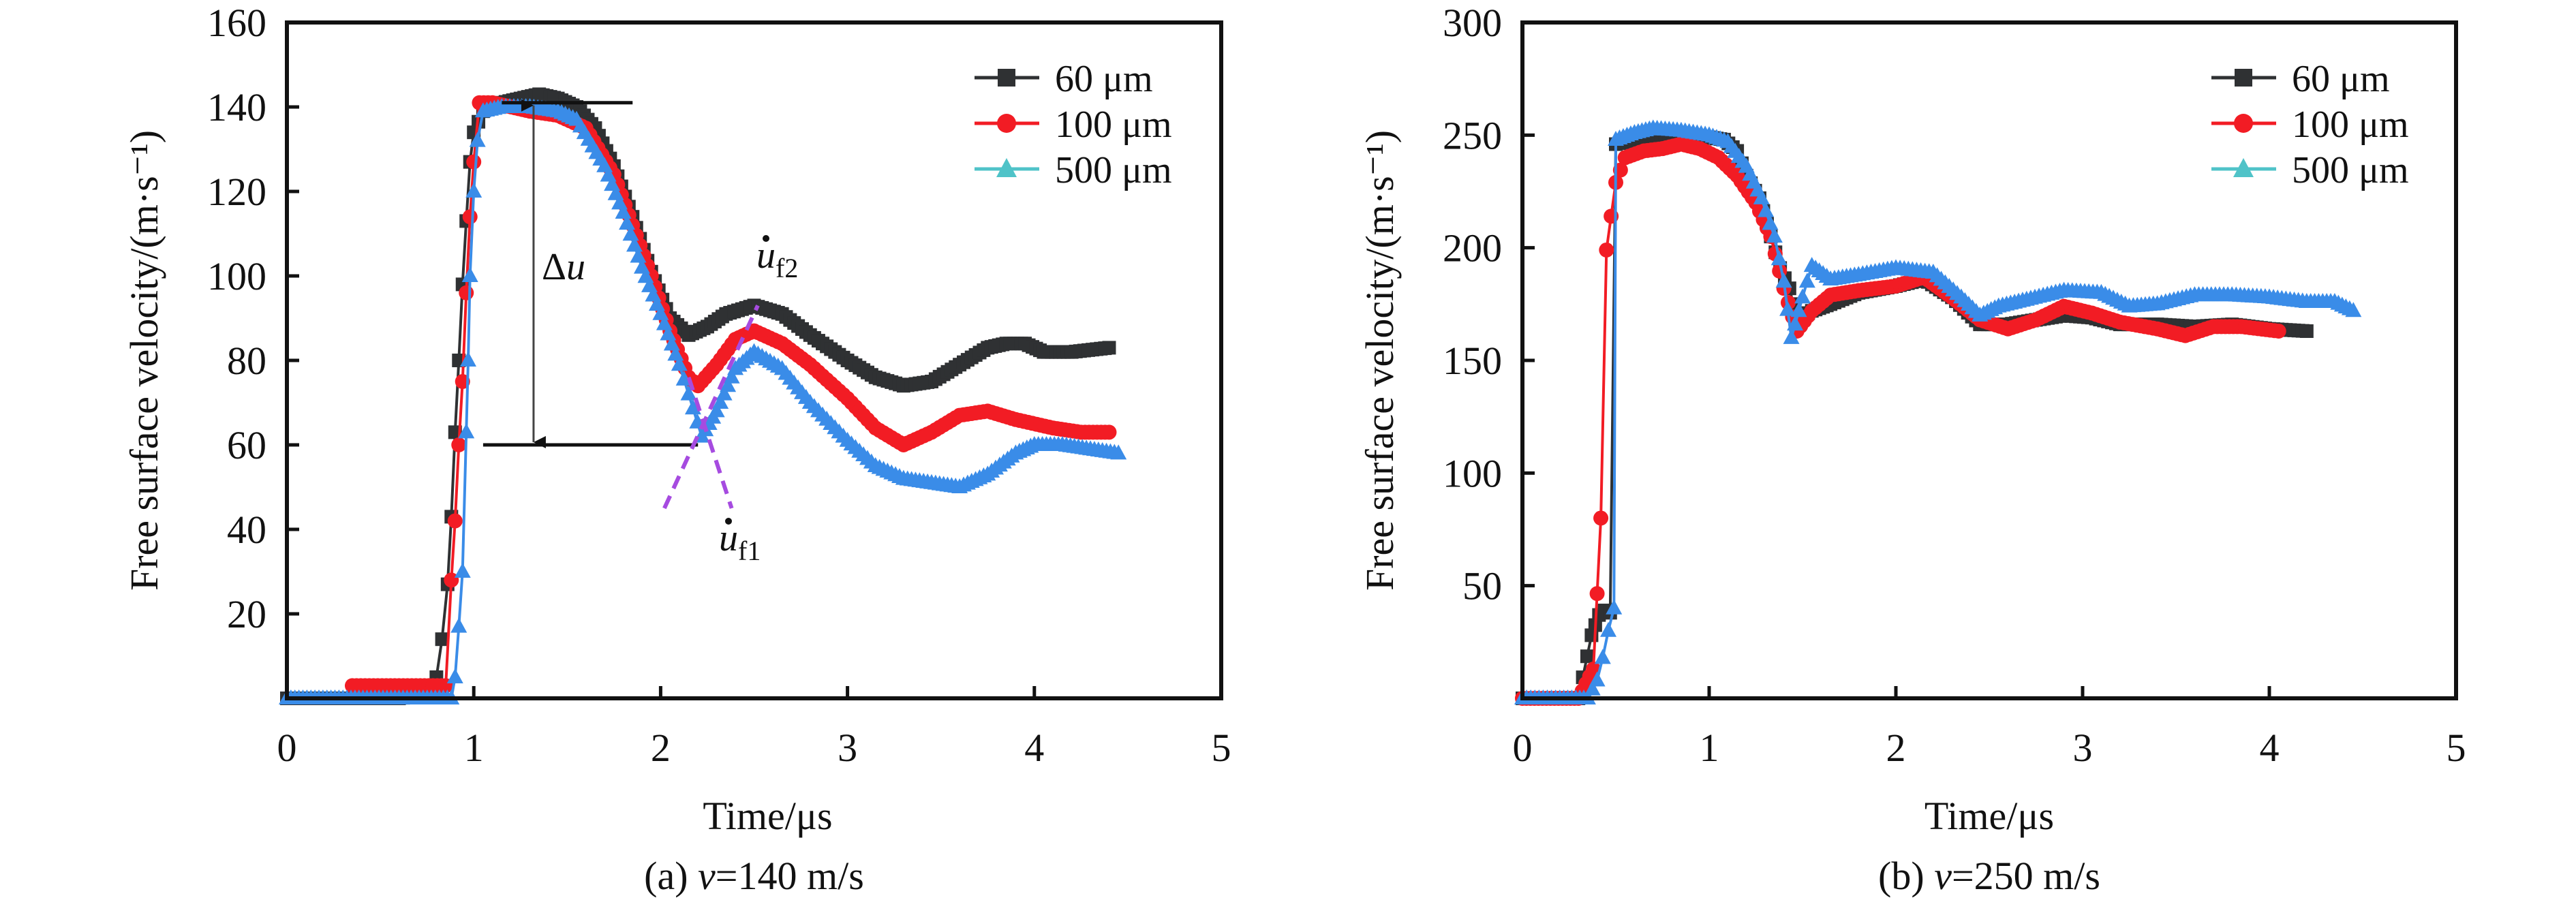 The width and height of the screenshot is (2576, 900). Describe the element at coordinates (246, 614) in the screenshot. I see `y-tick-label: 20` at that location.